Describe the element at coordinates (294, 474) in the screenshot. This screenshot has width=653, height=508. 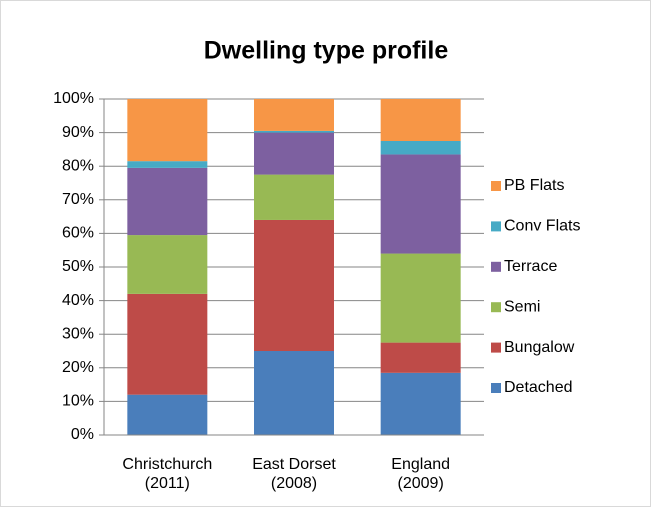
I see `x-tick-label: East Dorset (2008)` at that location.